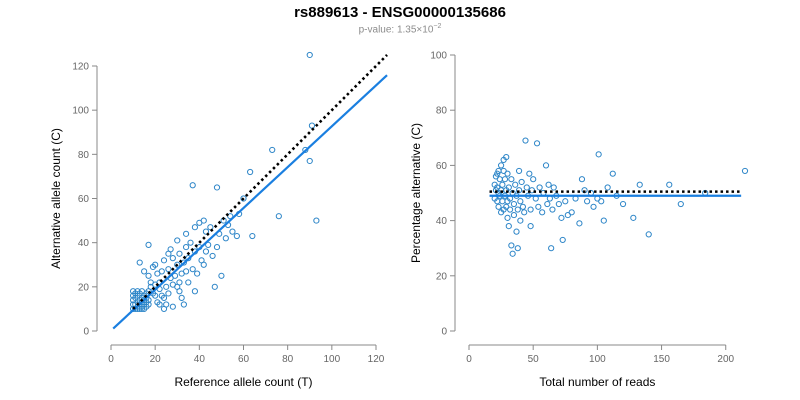 The width and height of the screenshot is (800, 400). Describe the element at coordinates (156, 359) in the screenshot. I see `x-tick-label: 20` at that location.